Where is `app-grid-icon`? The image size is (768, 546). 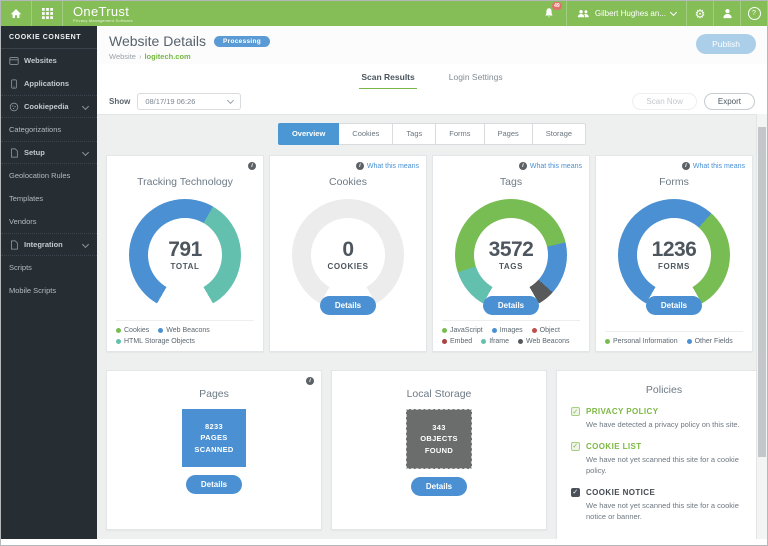
app-grid-icon is located at coordinates (47, 13).